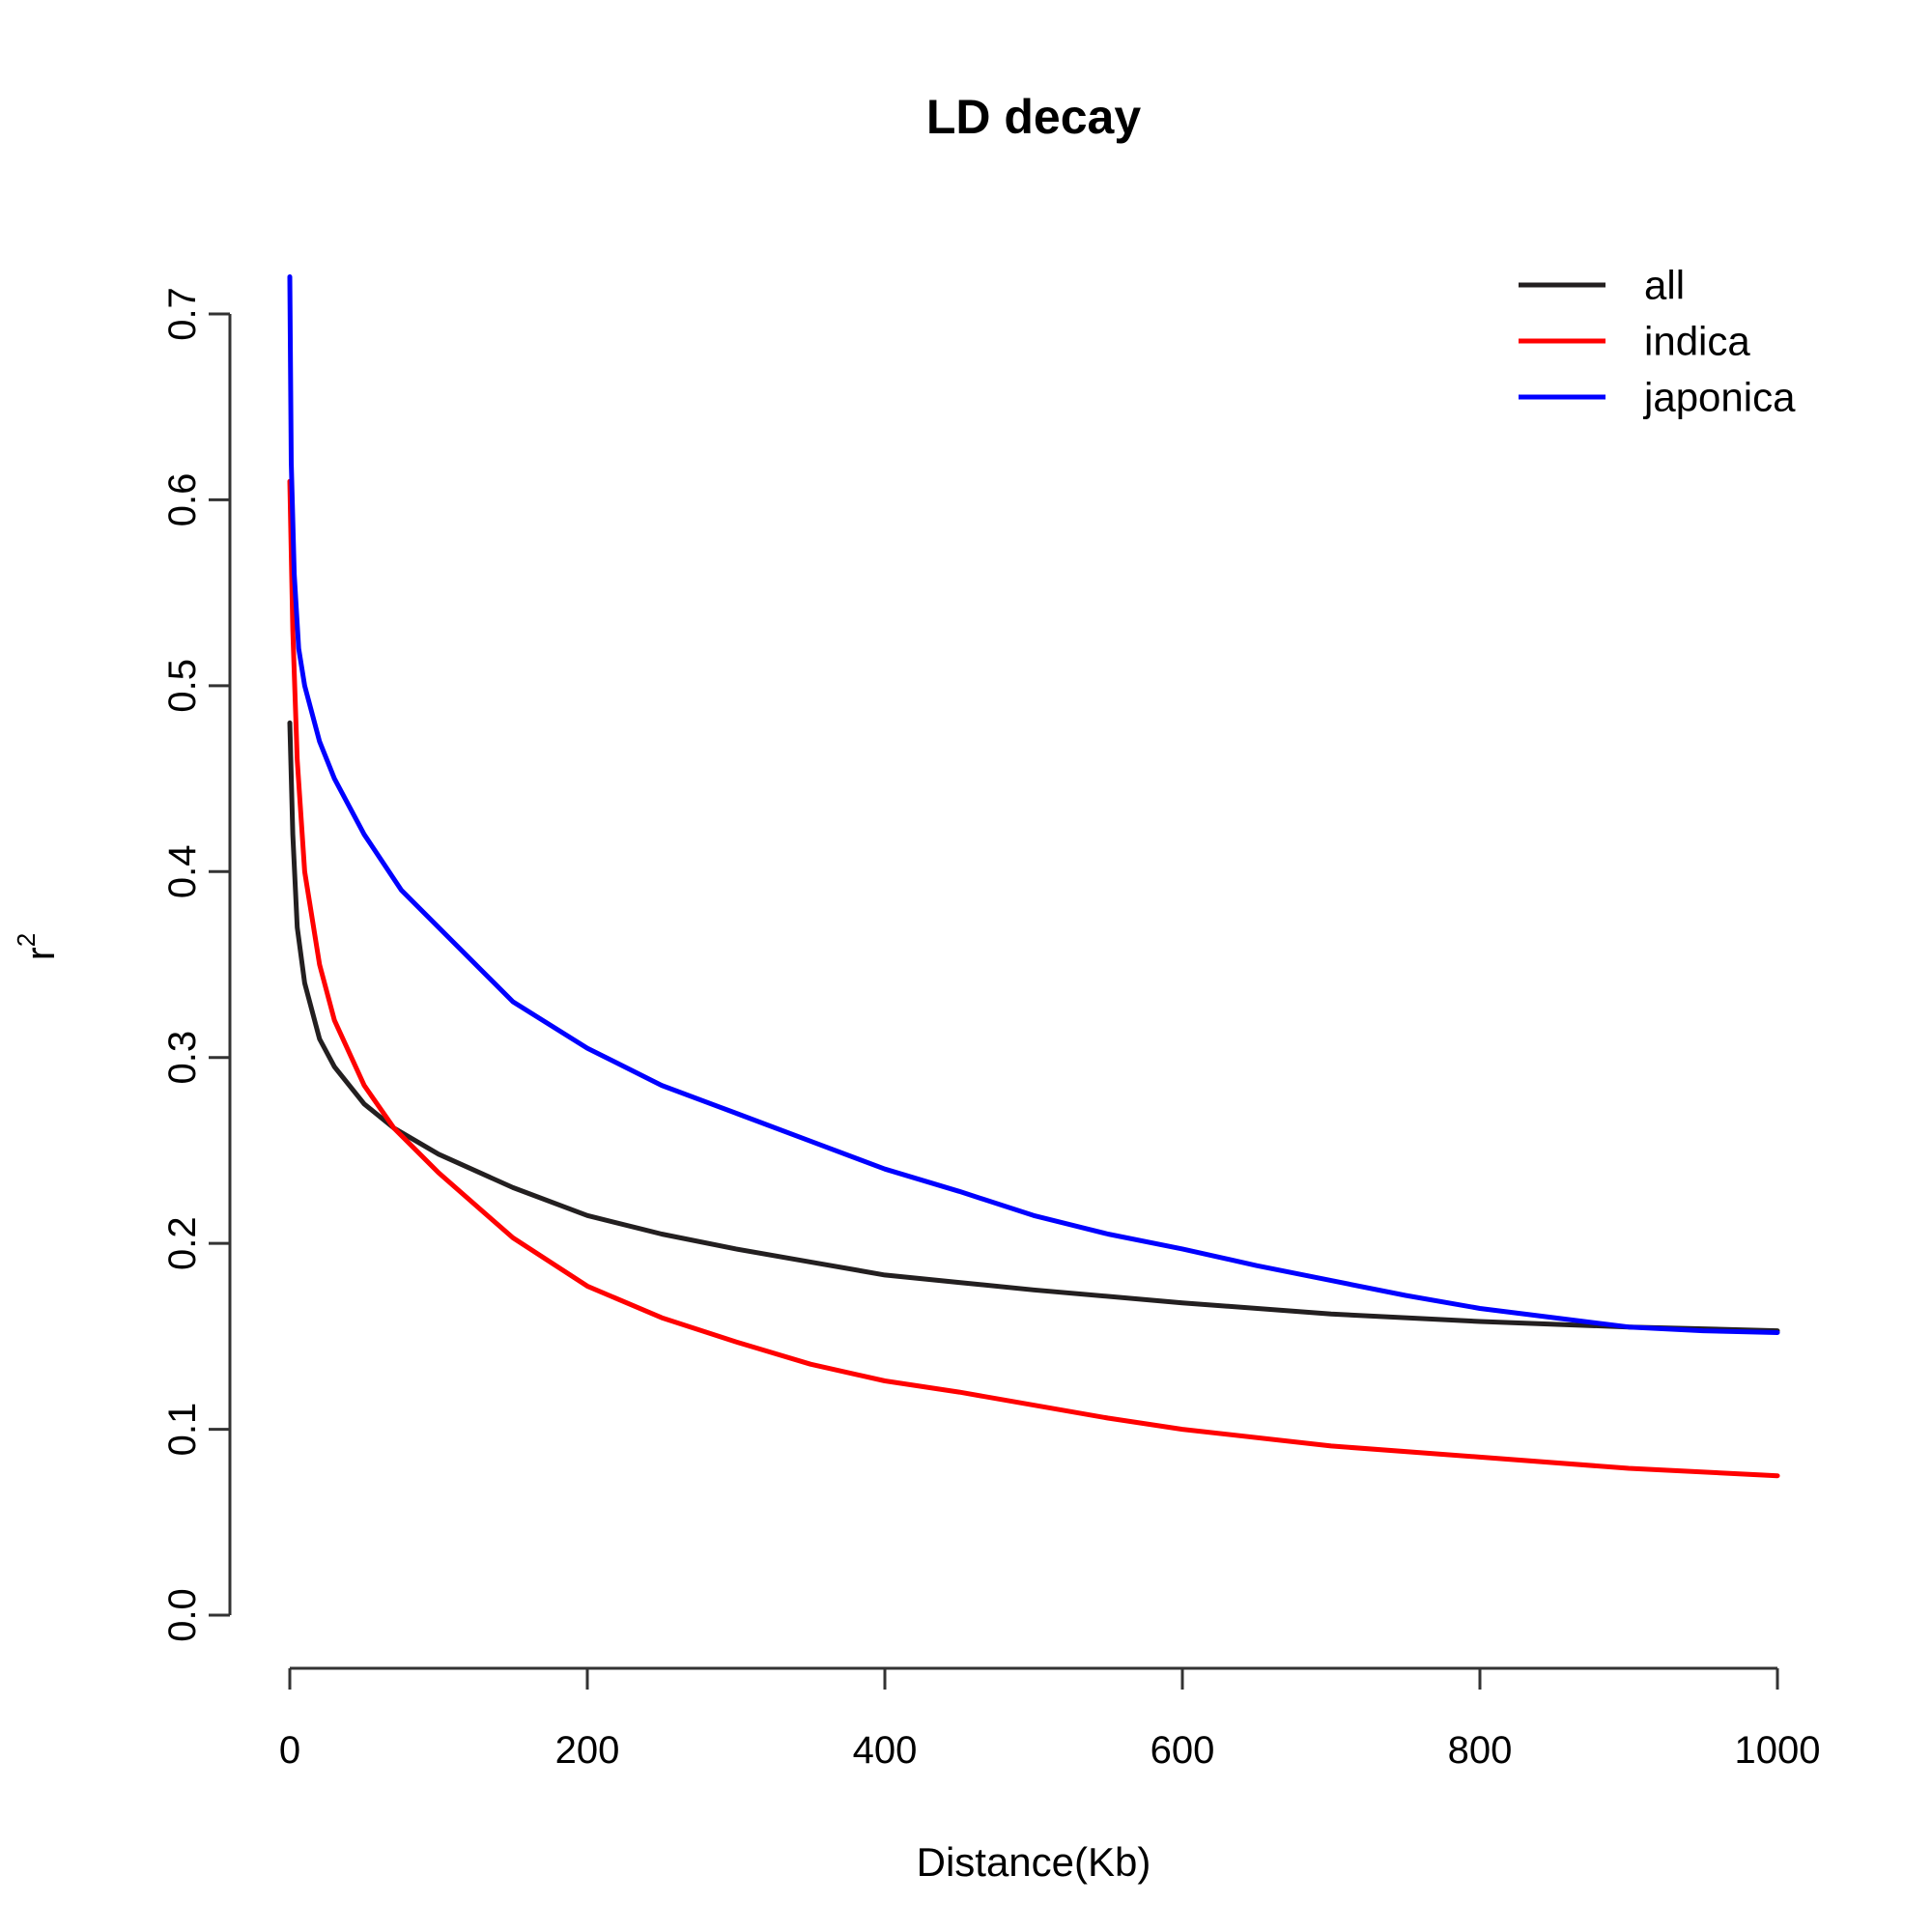  Describe the element at coordinates (1664, 285) in the screenshot. I see `legend-label-all: all` at that location.